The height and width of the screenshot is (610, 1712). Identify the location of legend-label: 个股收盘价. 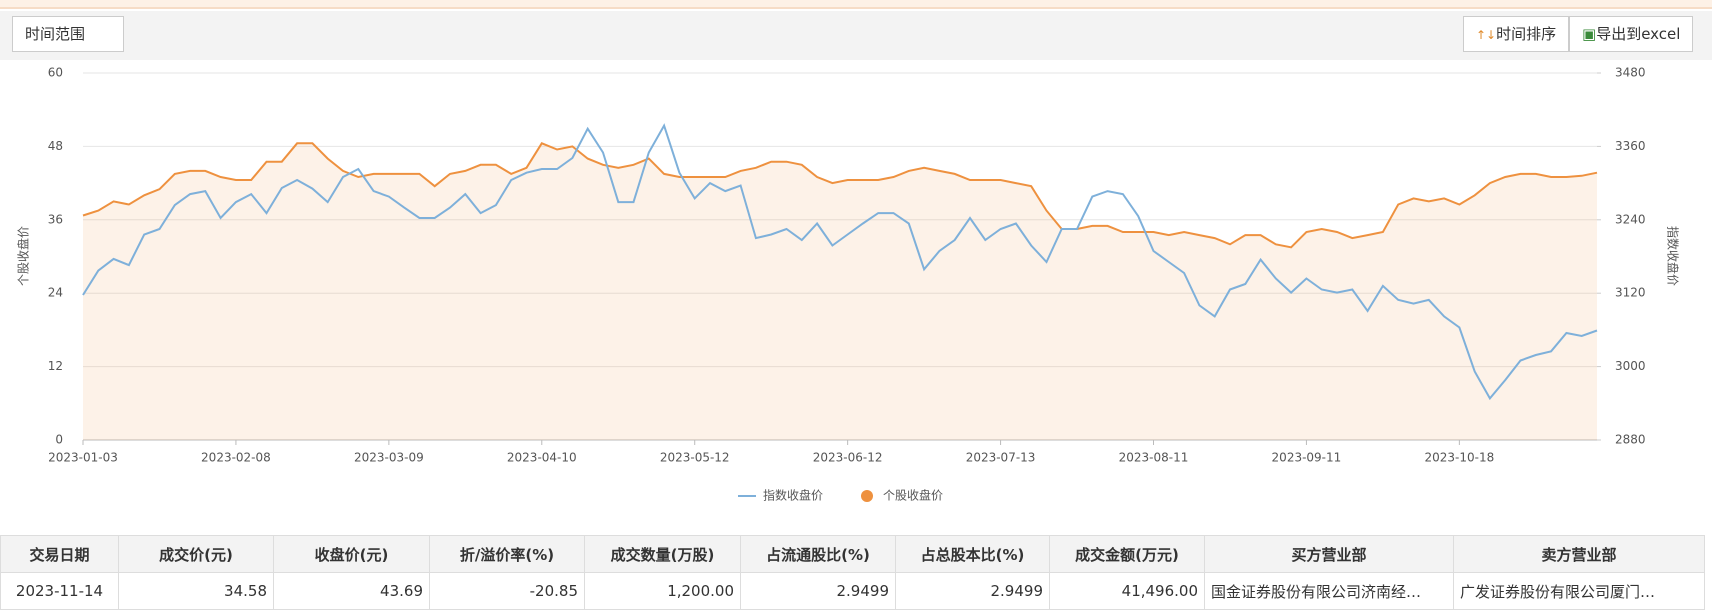
(913, 495).